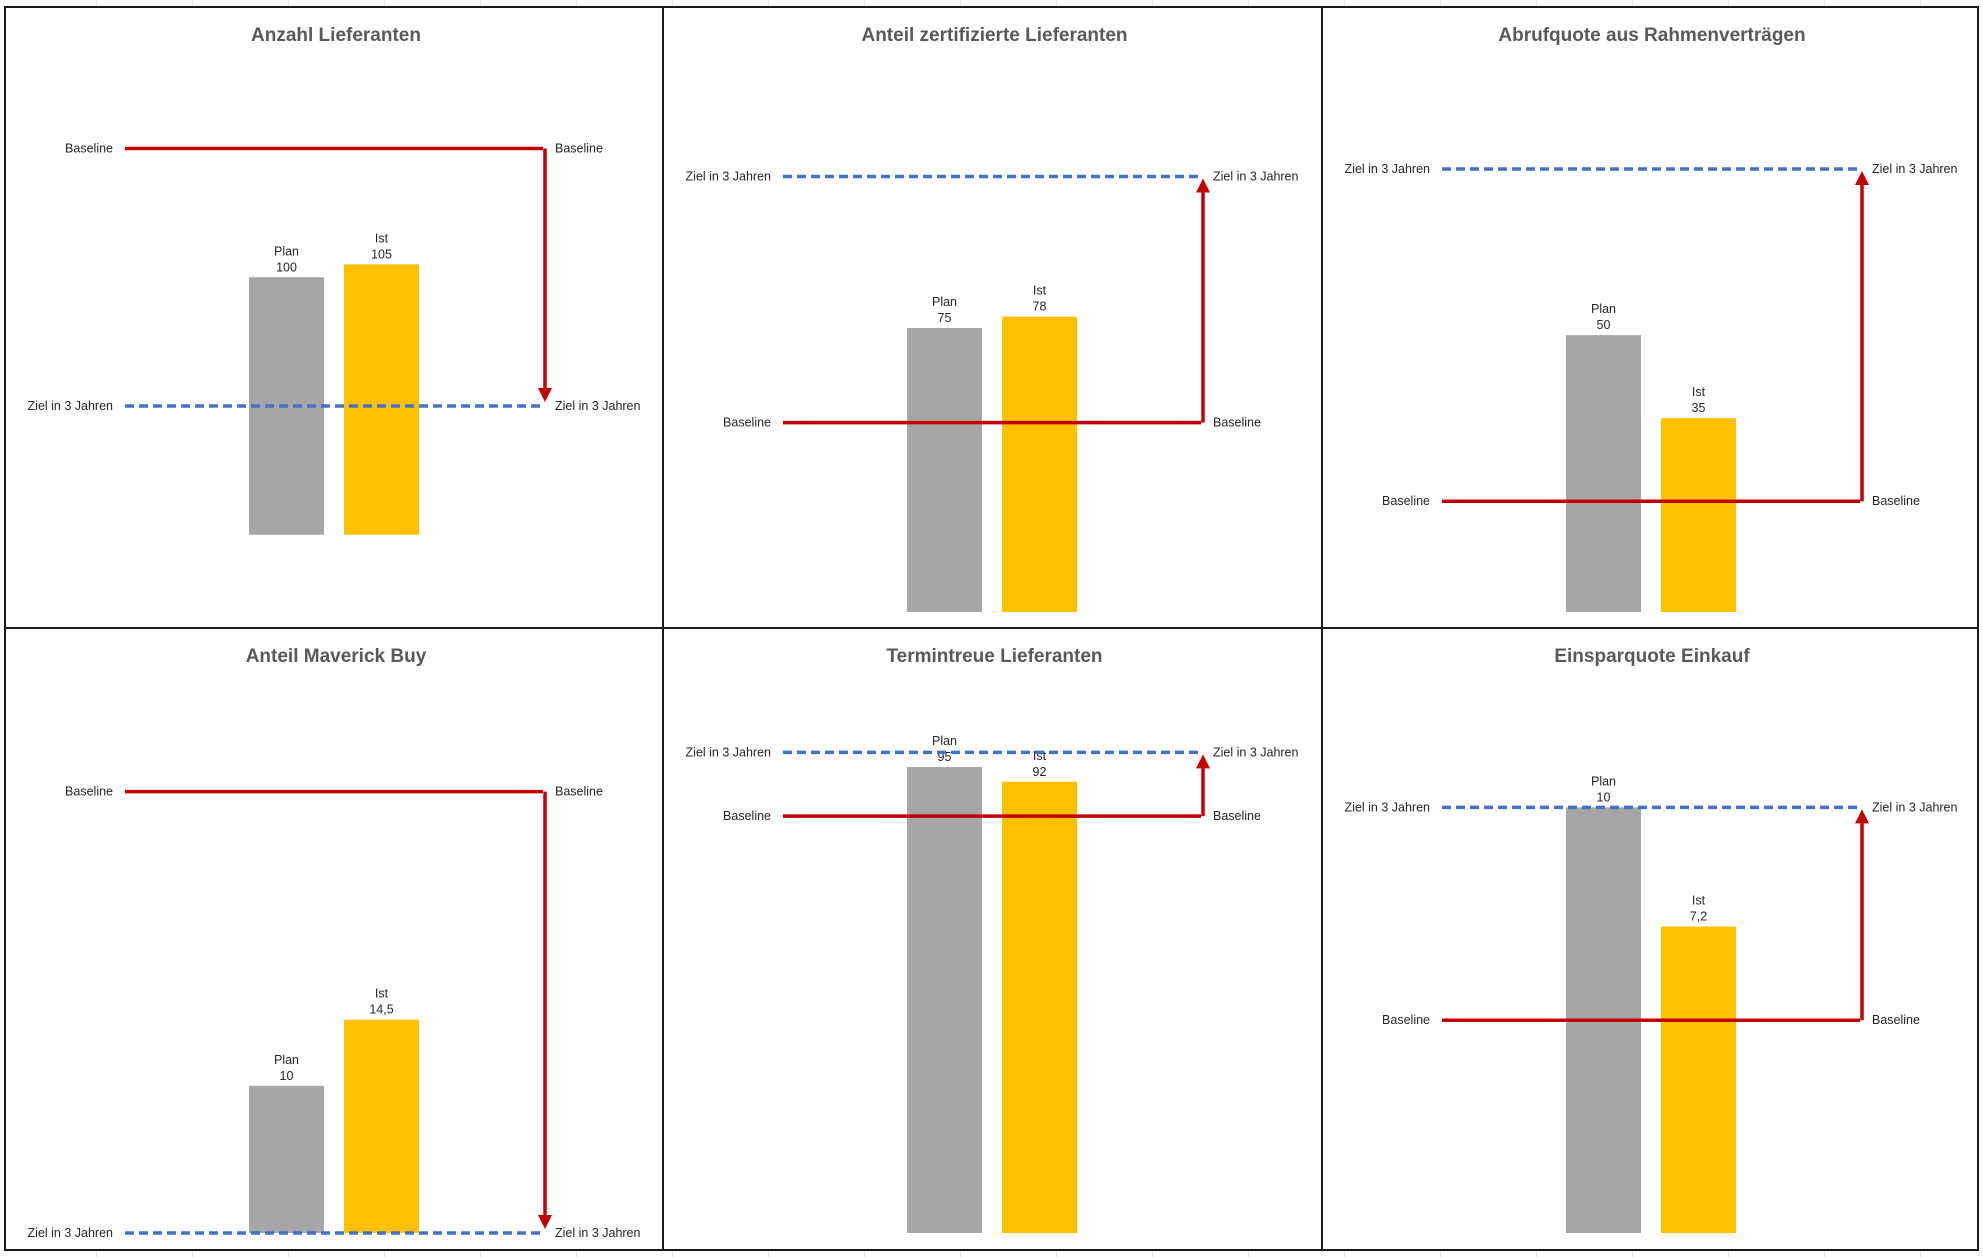 The image size is (1983, 1257). What do you see at coordinates (994, 35) in the screenshot?
I see `chart-title: Anteil zertifizierte Lieferanten` at bounding box center [994, 35].